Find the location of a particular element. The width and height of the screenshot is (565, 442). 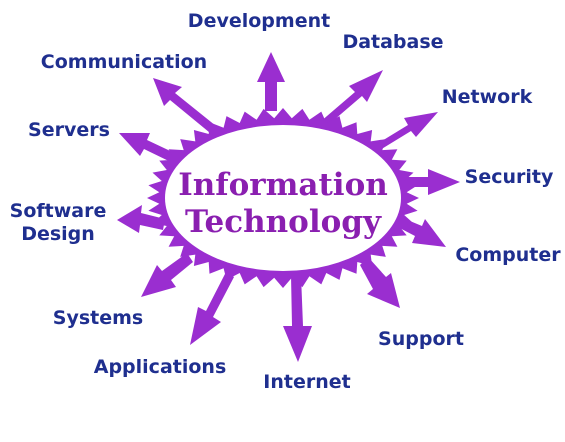

label-internet: Internet is located at coordinates (306, 382).